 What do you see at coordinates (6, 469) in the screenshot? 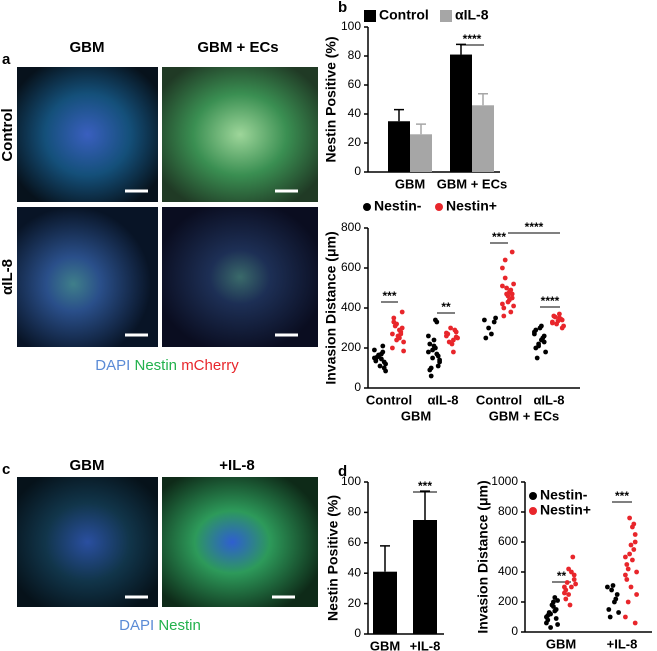
I see `panel-letter: c` at bounding box center [6, 469].